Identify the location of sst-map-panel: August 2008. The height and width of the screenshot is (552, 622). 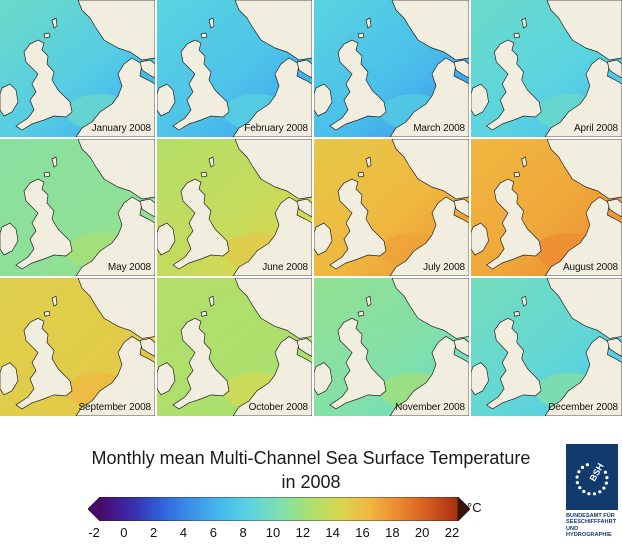
(546, 207).